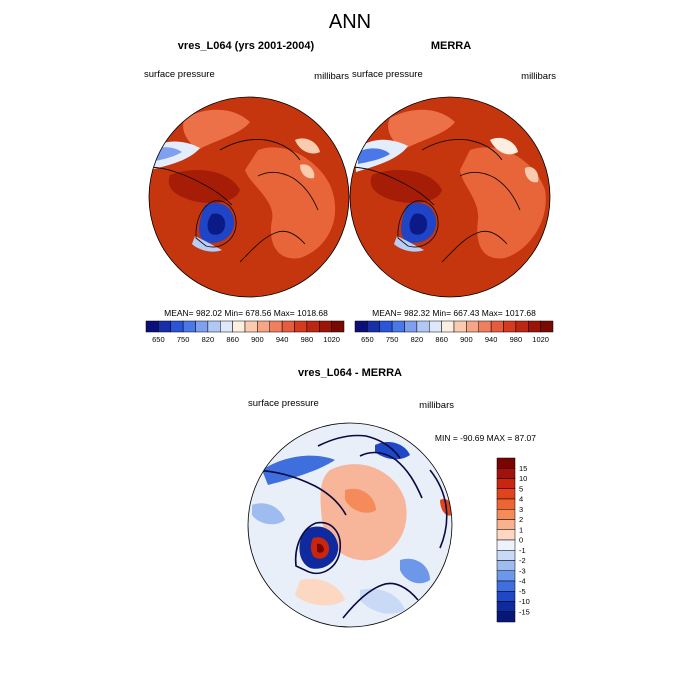 This screenshot has width=700, height=700. Describe the element at coordinates (522, 570) in the screenshot. I see `colorbar-tick-label: -3` at that location.